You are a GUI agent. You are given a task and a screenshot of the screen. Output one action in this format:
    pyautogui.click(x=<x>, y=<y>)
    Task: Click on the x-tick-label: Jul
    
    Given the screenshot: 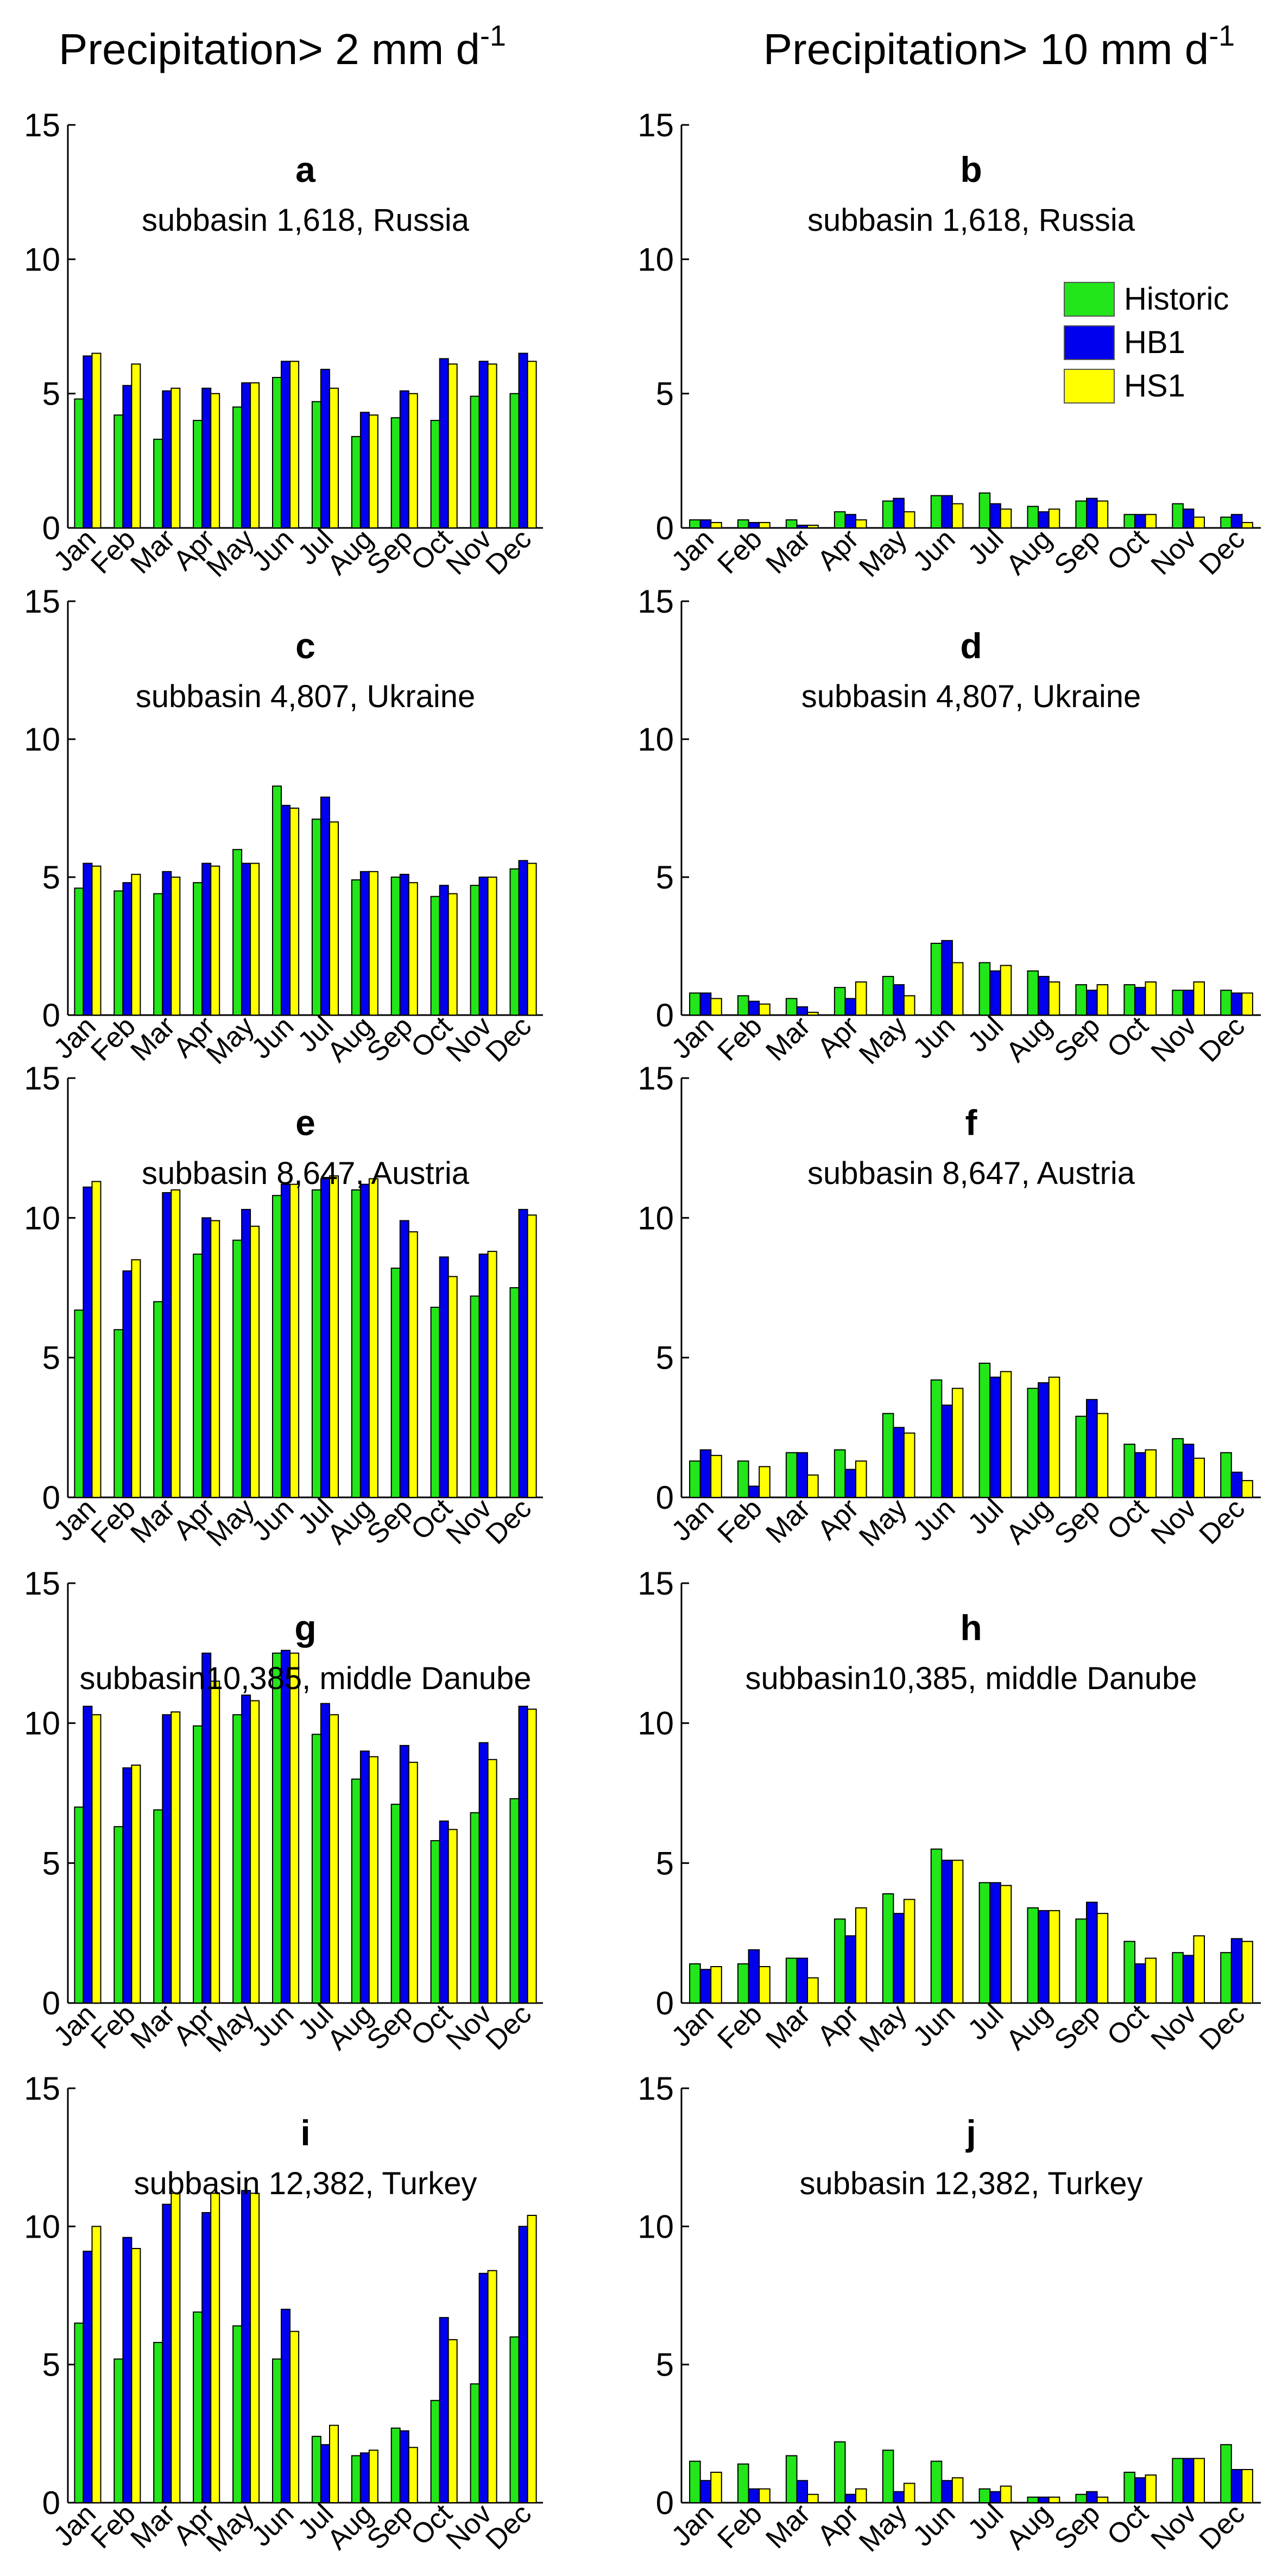 What is the action you would take?
    pyautogui.click(x=985, y=547)
    